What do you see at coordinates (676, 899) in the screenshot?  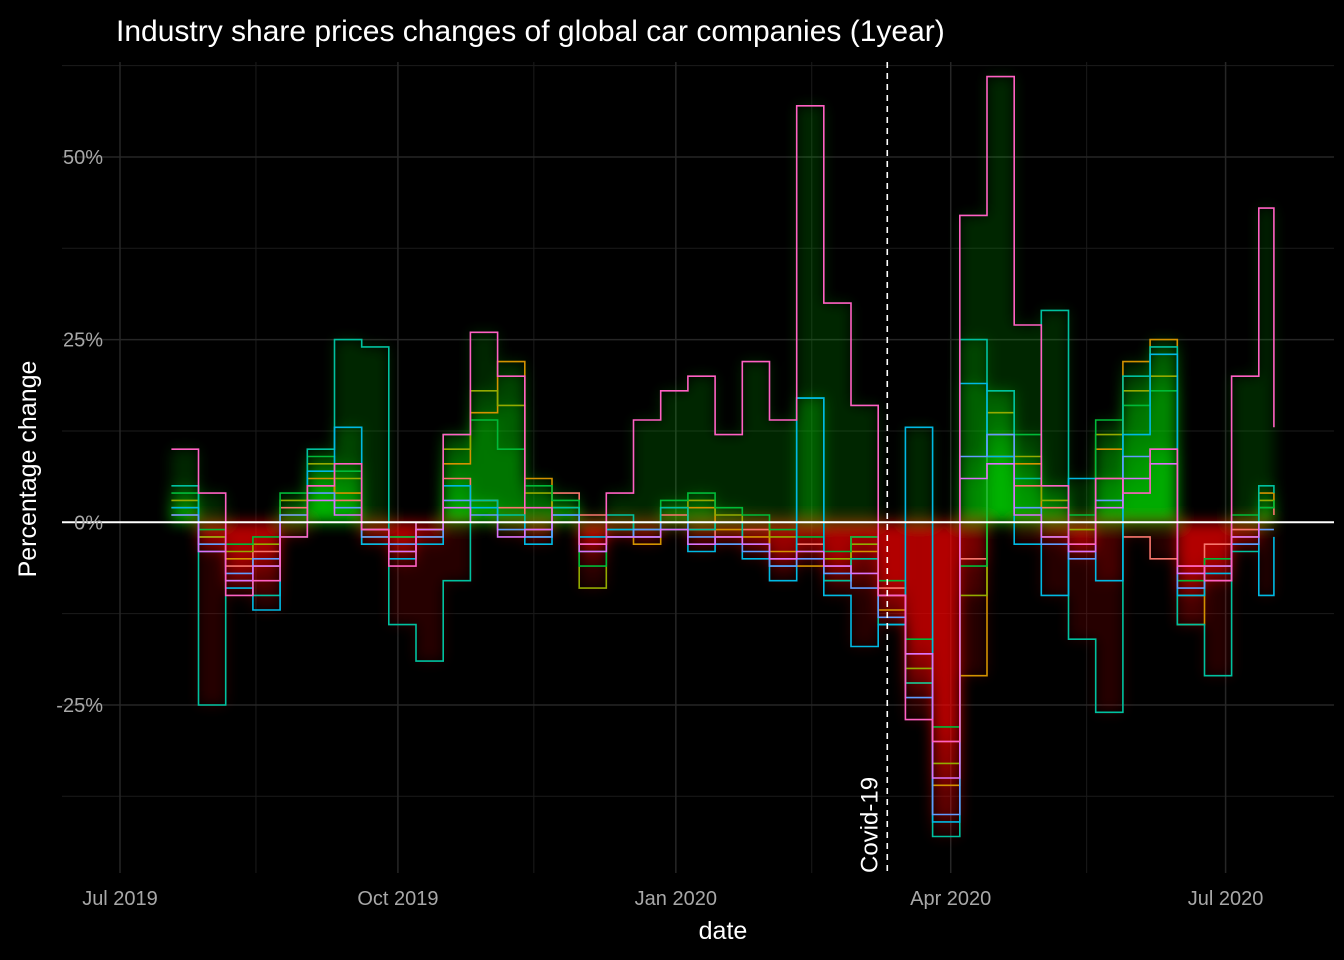 I see `x-tick-label: Jan 2020` at bounding box center [676, 899].